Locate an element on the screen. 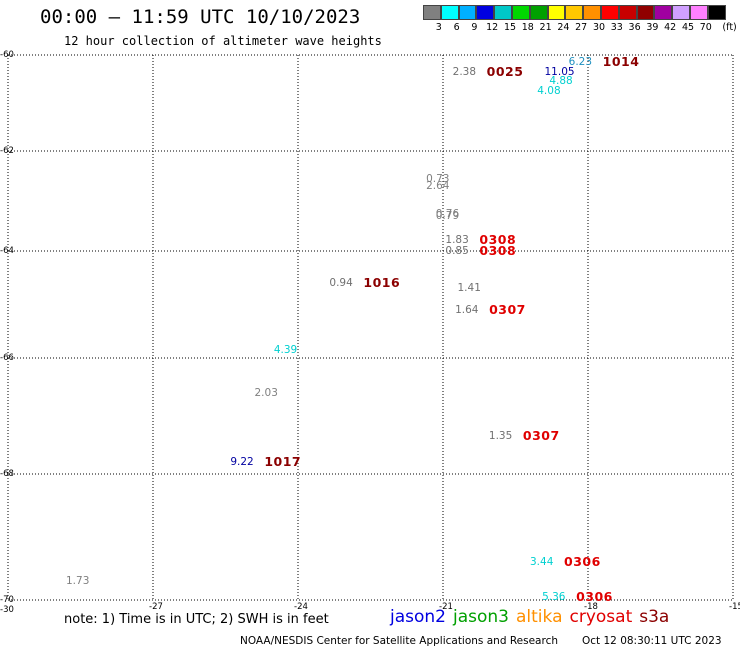 Image resolution: width=740 pixels, height=650 pixels. color-legend-label: 30 is located at coordinates (599, 27).